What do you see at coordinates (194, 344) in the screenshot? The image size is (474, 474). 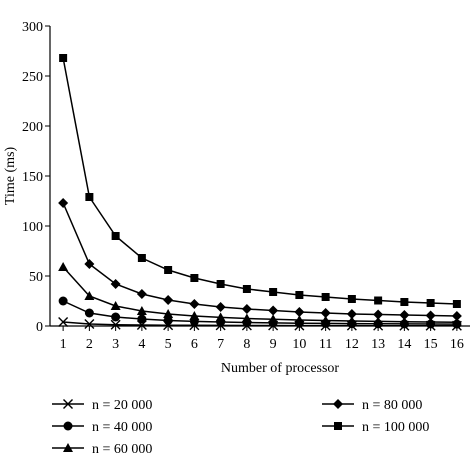 I see `x-tick-label: 6` at bounding box center [194, 344].